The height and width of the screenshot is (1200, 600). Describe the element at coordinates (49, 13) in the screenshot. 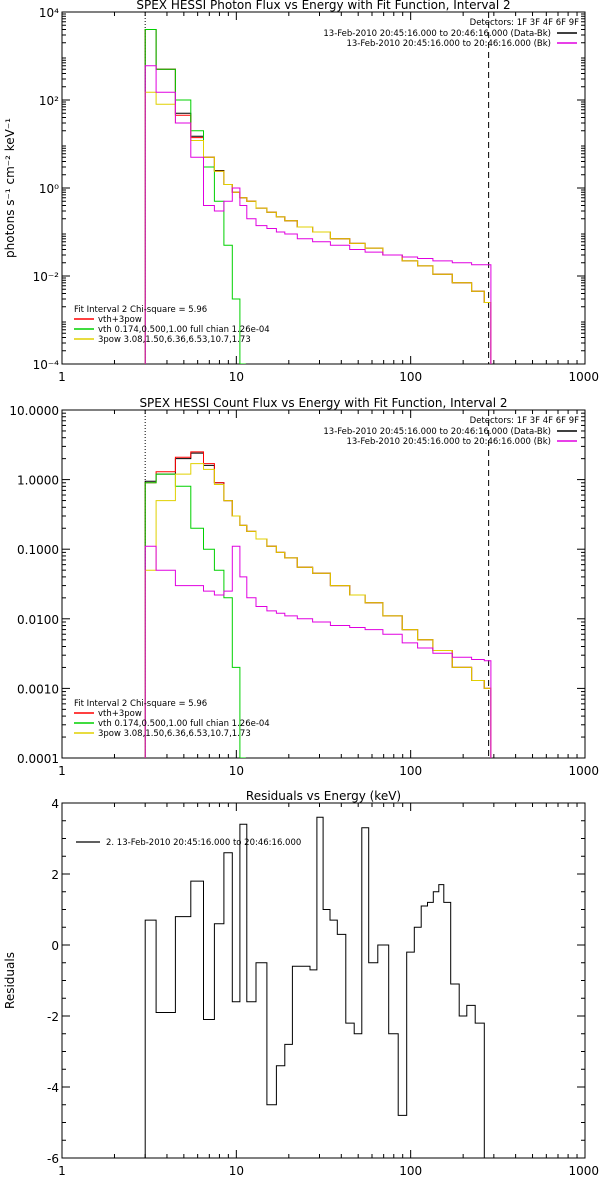

I see `y-tick-label: 10⁴` at that location.